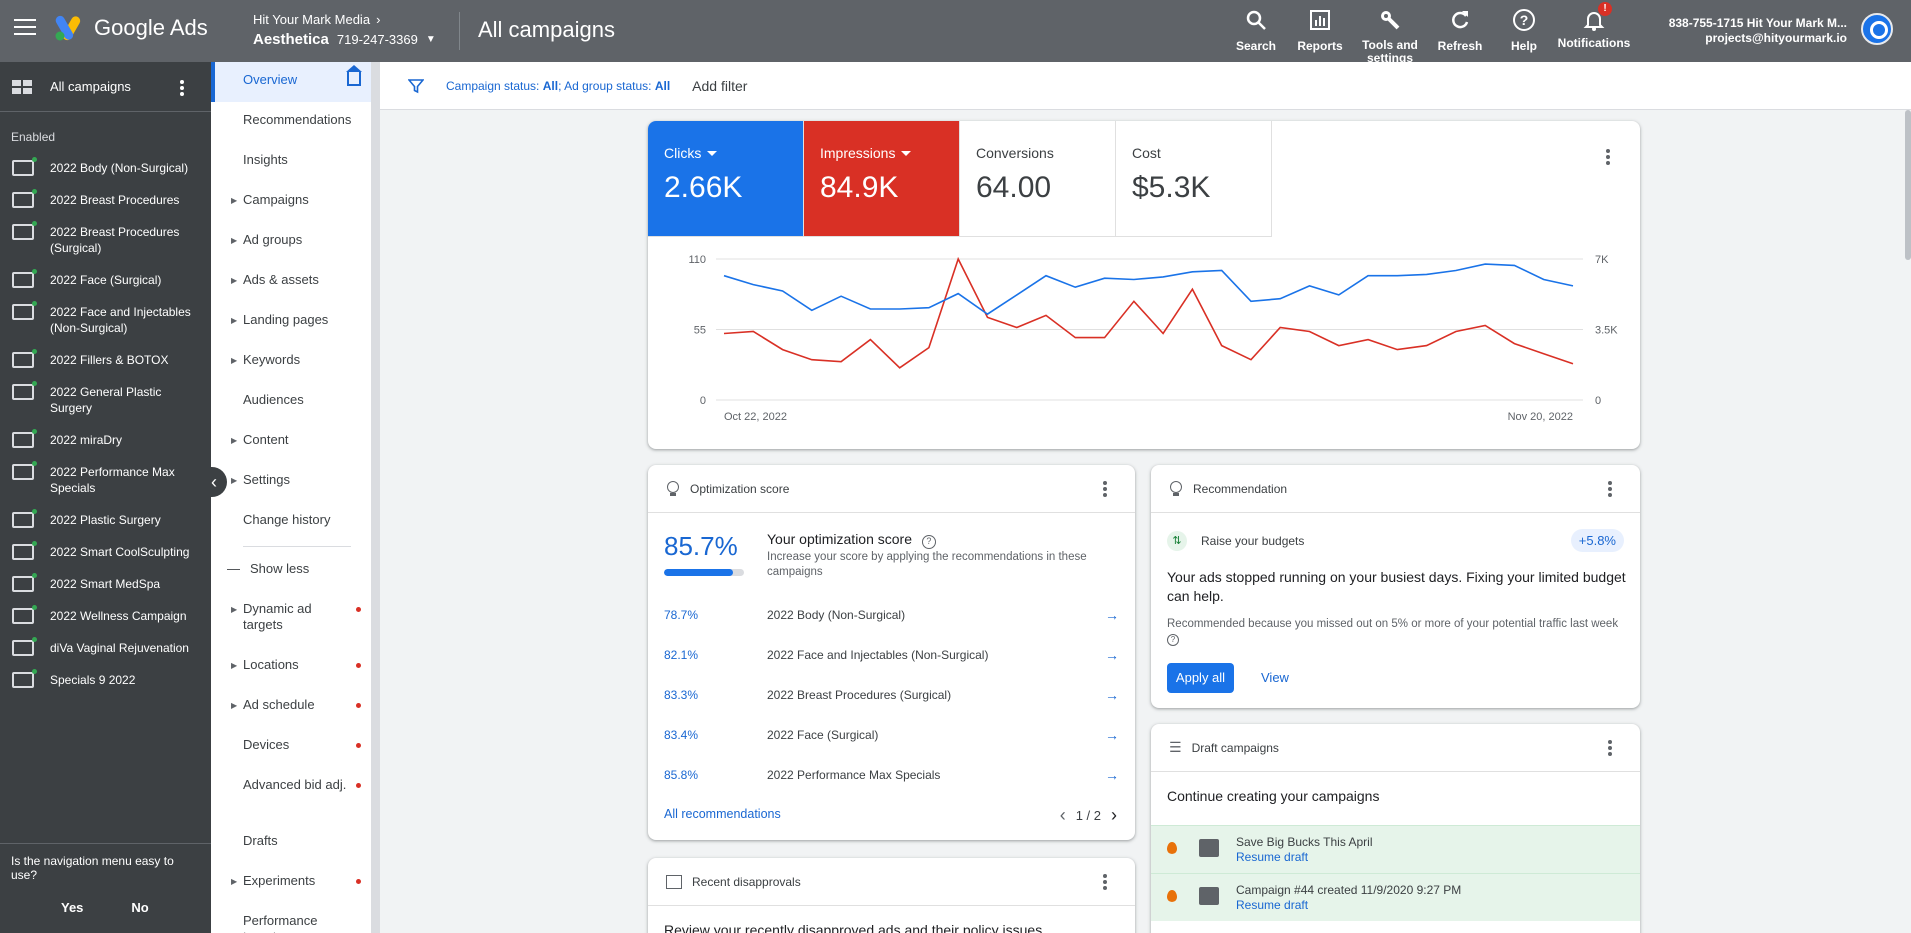 This screenshot has width=1911, height=933. What do you see at coordinates (291, 918) in the screenshot?
I see `nav-item-performance-targets: Performance targets` at bounding box center [291, 918].